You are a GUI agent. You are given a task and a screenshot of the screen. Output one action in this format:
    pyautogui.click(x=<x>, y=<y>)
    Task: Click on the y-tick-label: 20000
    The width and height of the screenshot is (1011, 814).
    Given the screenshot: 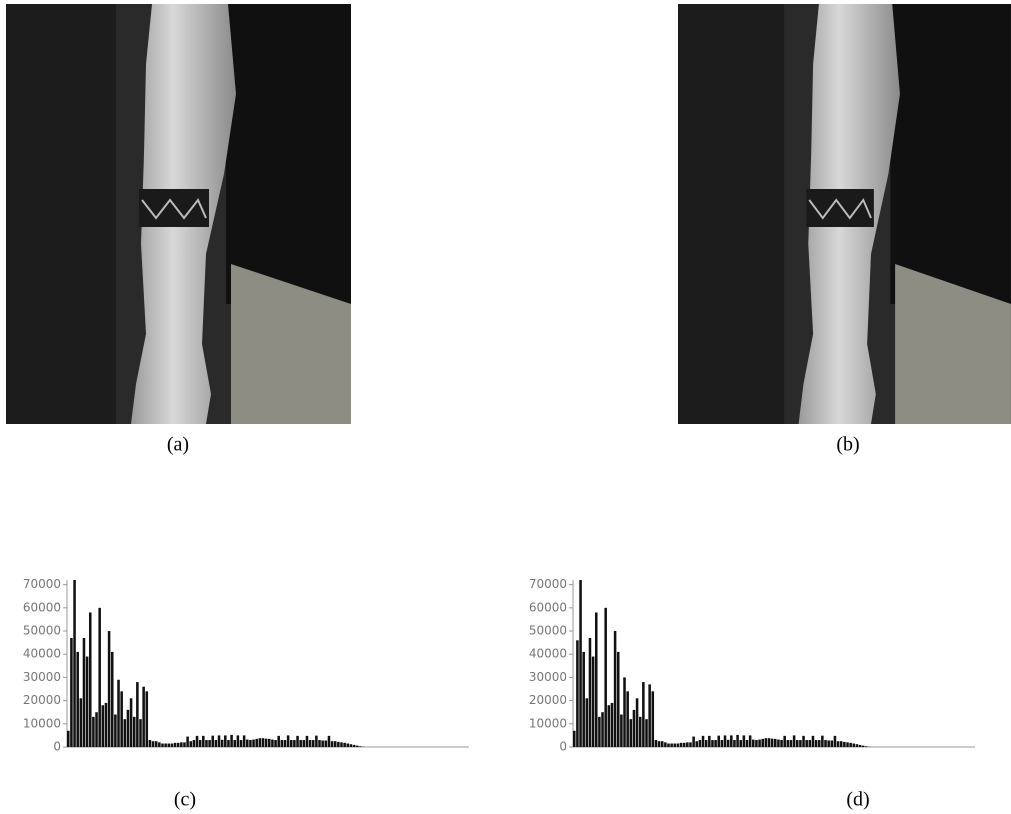 What is the action you would take?
    pyautogui.click(x=548, y=700)
    